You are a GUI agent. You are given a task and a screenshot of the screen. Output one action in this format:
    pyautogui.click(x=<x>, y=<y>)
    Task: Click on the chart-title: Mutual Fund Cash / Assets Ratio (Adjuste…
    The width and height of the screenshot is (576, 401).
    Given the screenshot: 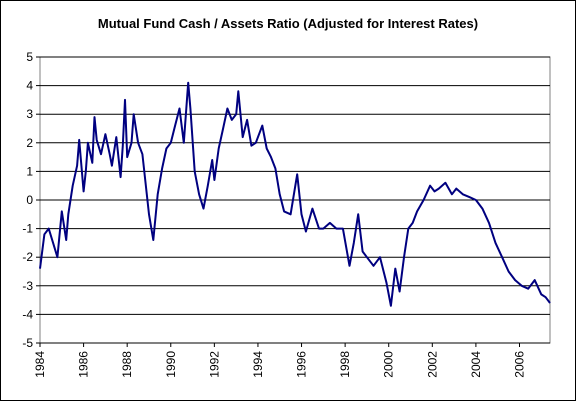 What is the action you would take?
    pyautogui.click(x=288, y=23)
    